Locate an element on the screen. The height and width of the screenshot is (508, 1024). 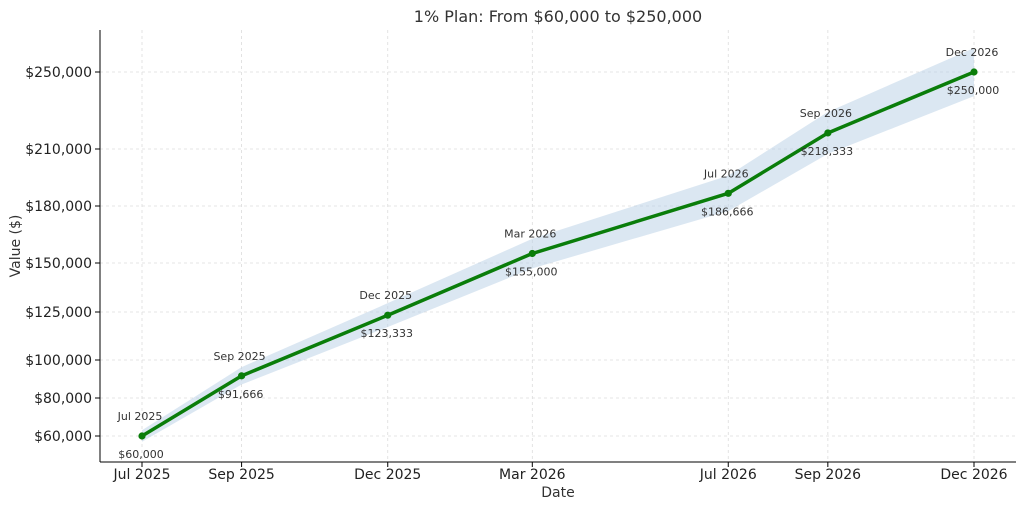
point-date-label: Sep 2026 is located at coordinates (826, 113).